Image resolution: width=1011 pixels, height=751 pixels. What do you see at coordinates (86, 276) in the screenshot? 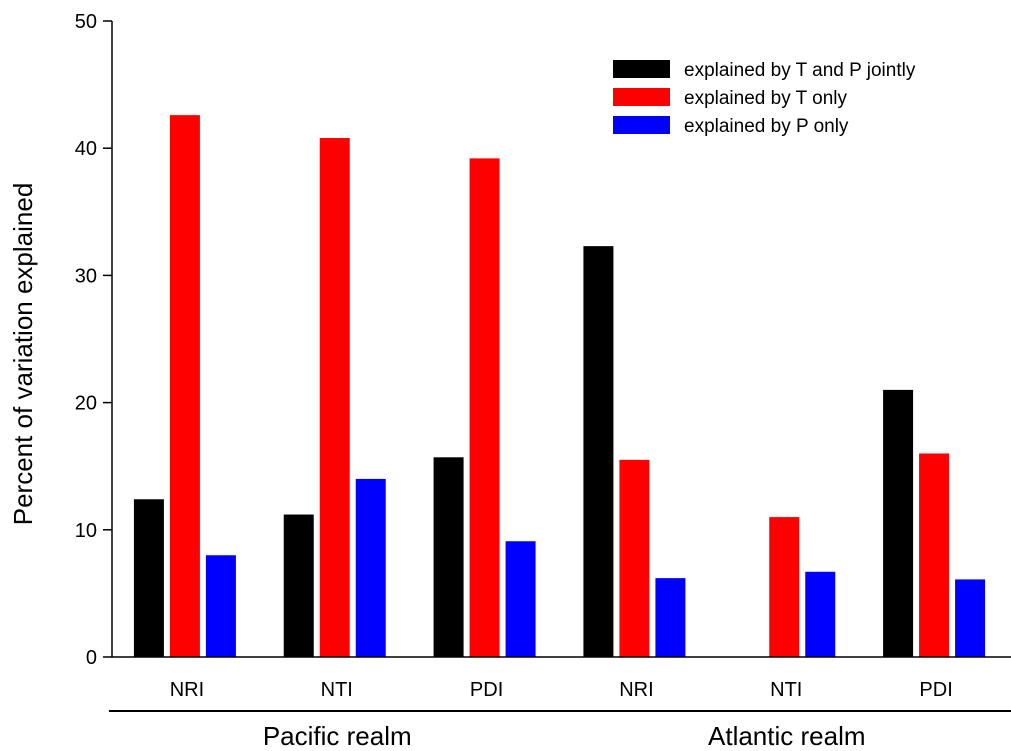
I see `y-tick-label: 30` at bounding box center [86, 276].